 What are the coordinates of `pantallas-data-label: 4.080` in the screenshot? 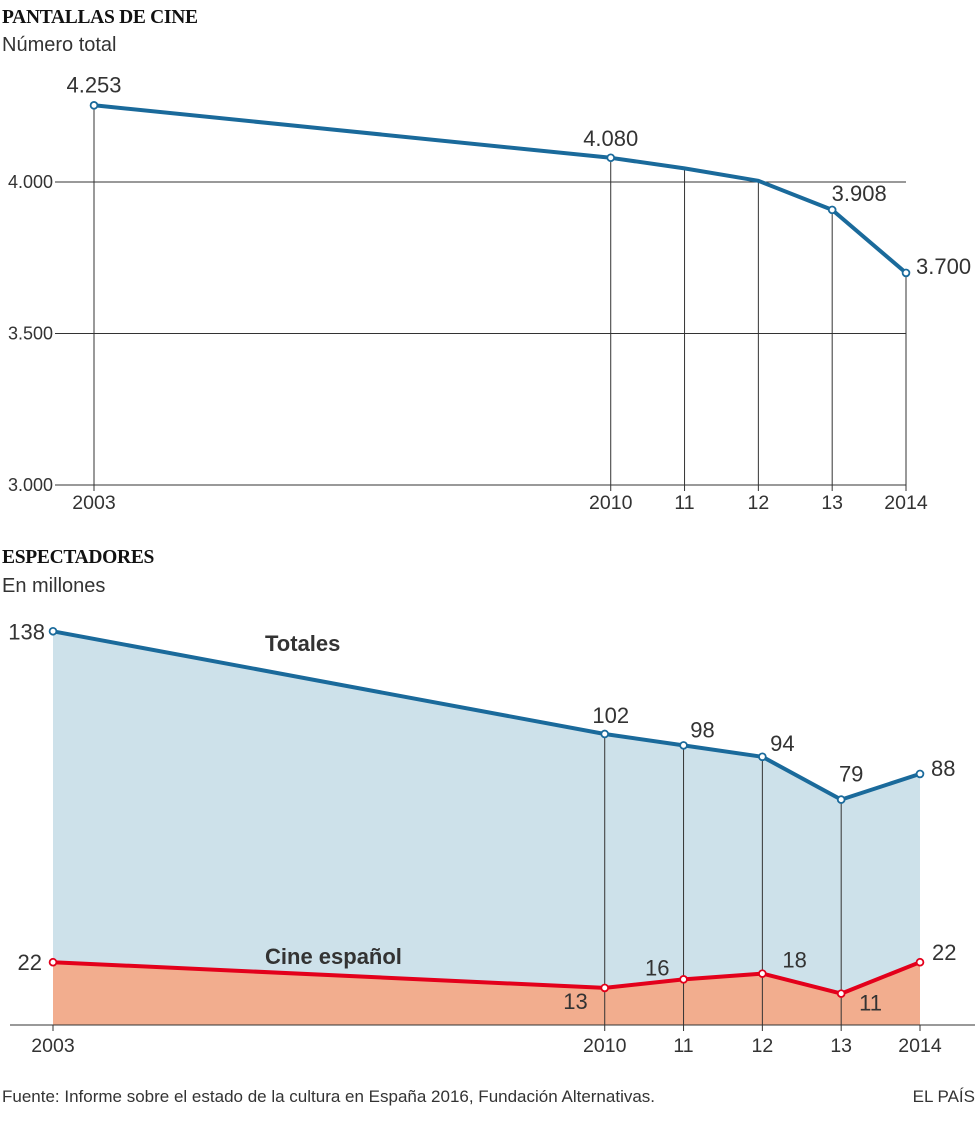 It's located at (610, 138).